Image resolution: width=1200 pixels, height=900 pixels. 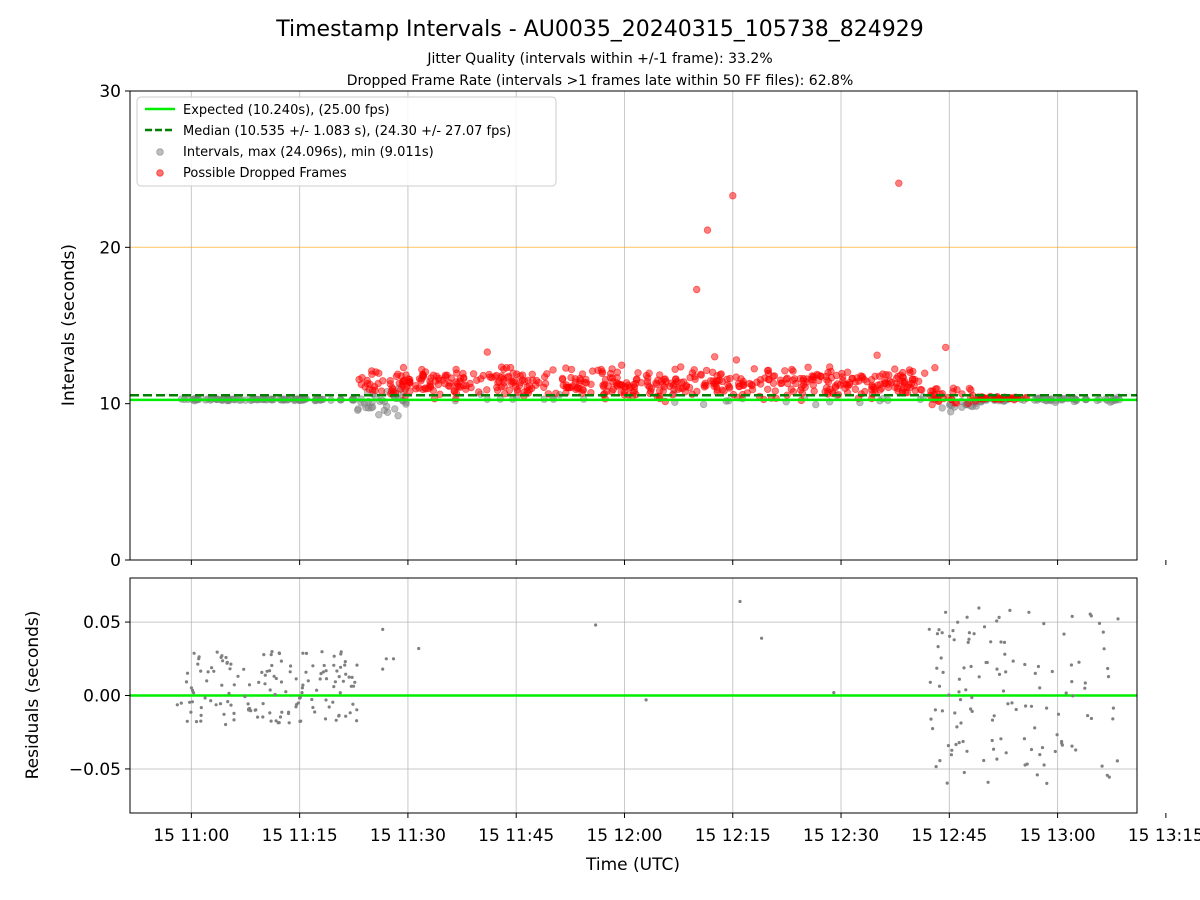 I want to click on top-y-tick-label: 10, so click(x=110, y=405).